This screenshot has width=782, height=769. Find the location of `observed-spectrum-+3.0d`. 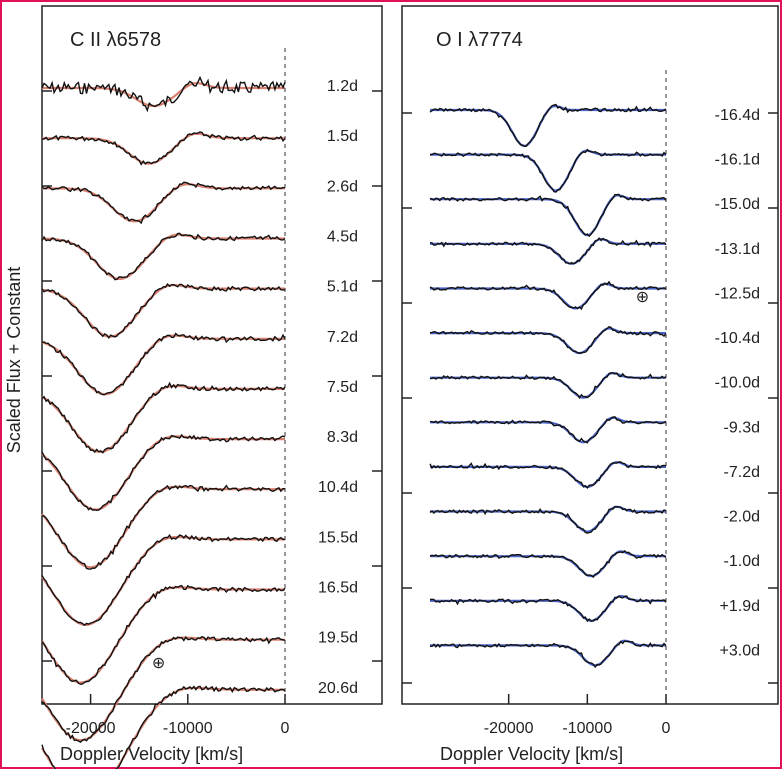

observed-spectrum-+3.0d is located at coordinates (548, 654).